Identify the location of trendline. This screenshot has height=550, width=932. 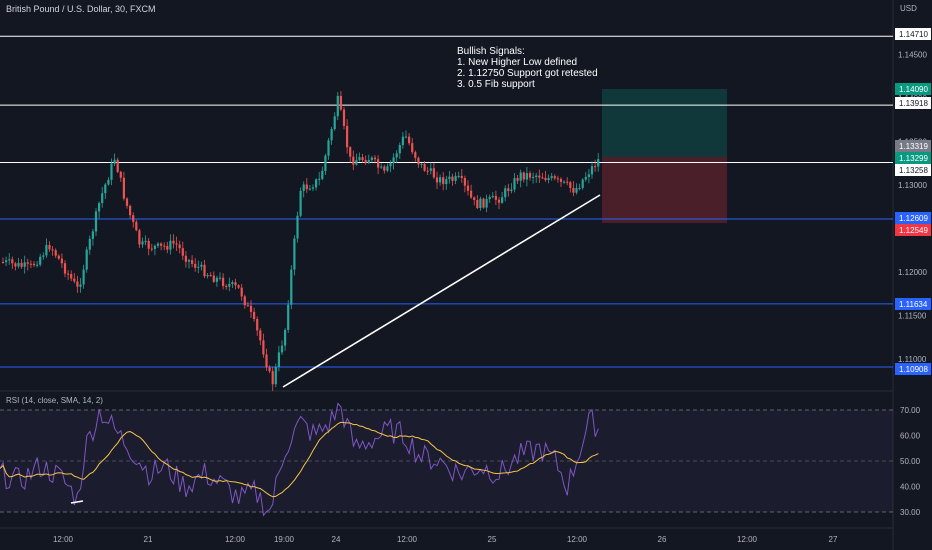
(441, 291).